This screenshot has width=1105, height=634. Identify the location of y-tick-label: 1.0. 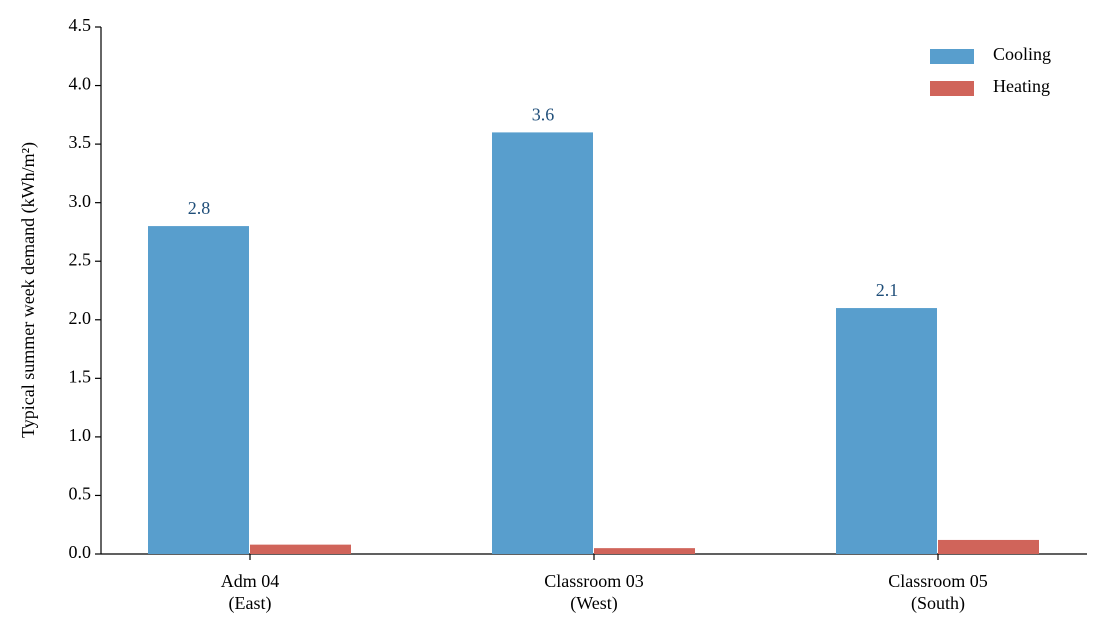
(80, 435).